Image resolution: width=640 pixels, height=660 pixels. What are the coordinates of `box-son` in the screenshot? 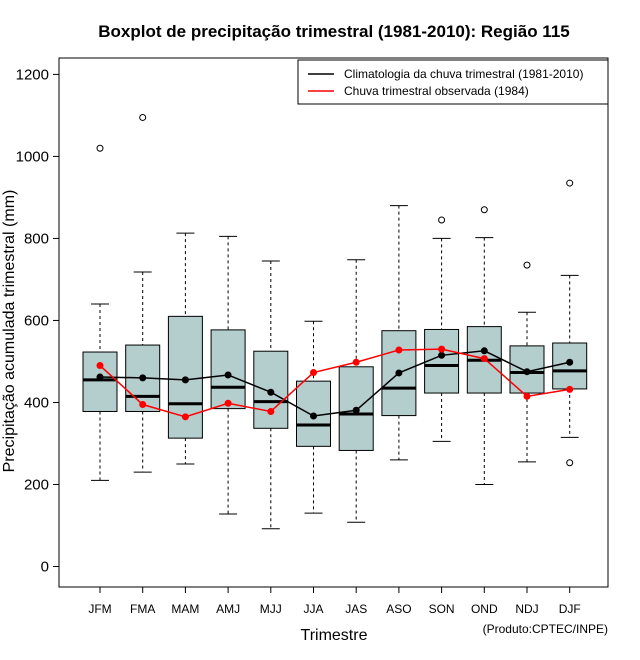 It's located at (442, 329).